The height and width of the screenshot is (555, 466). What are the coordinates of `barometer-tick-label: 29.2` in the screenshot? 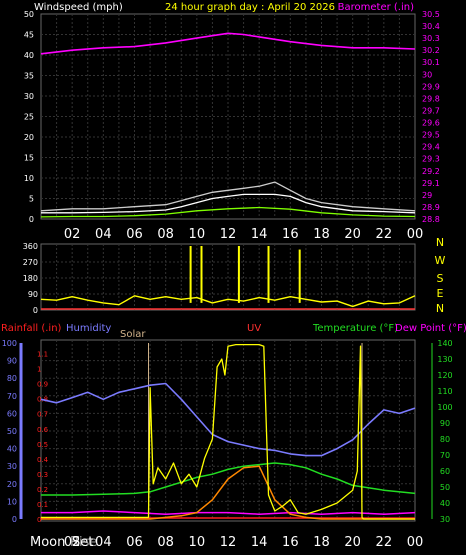 It's located at (431, 171).